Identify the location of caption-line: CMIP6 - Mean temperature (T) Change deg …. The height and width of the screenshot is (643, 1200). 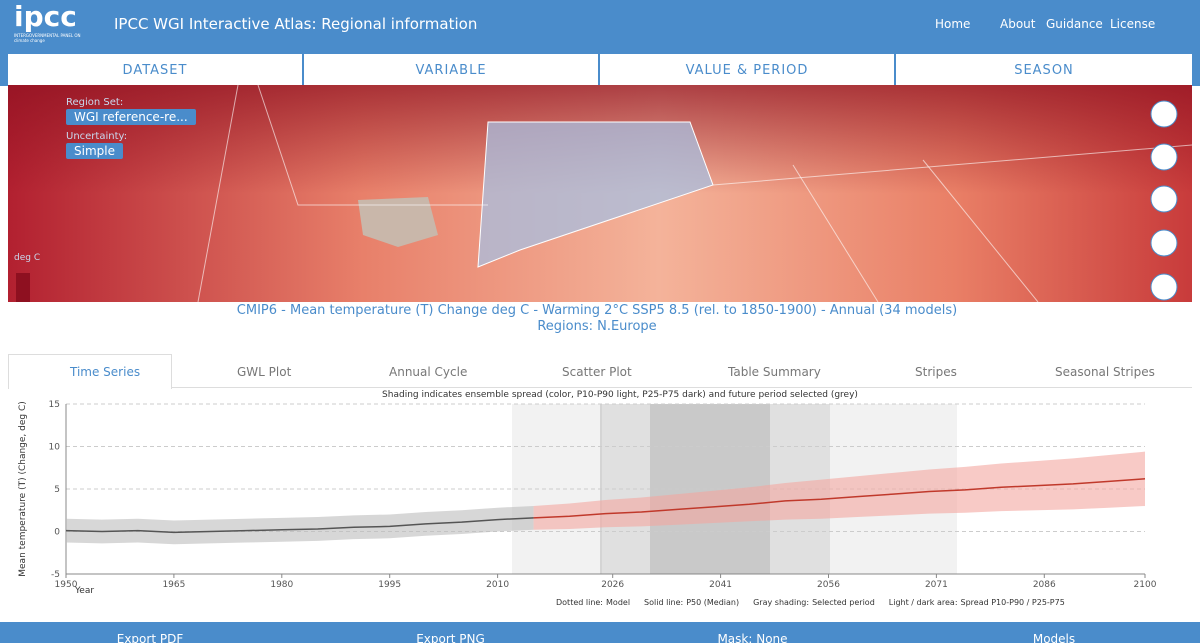
(597, 310).